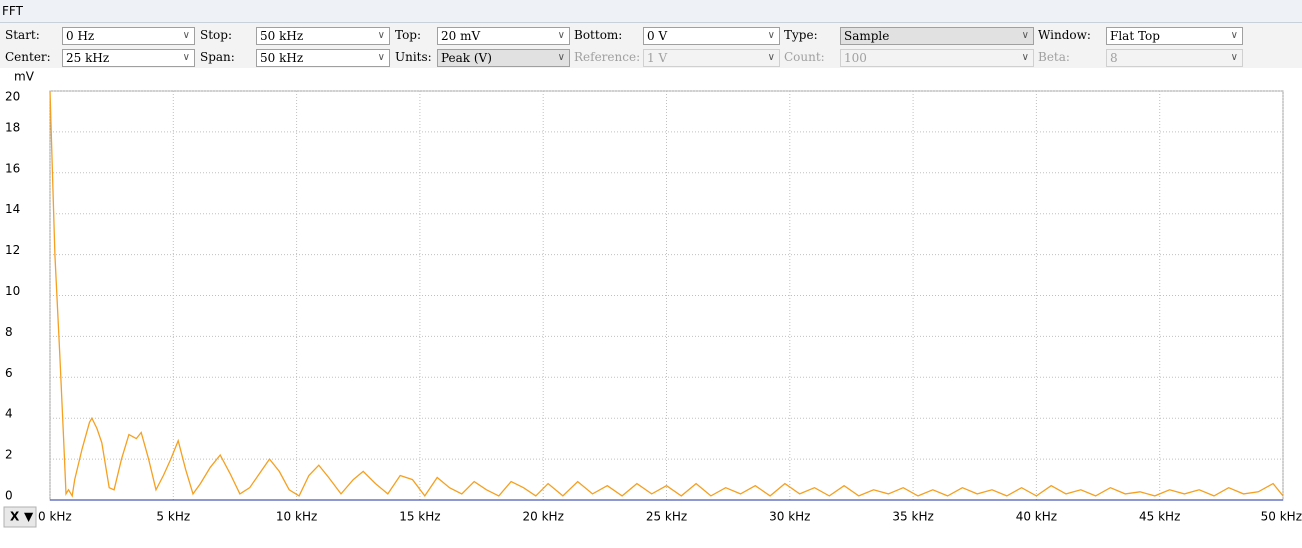 This screenshot has width=1302, height=548. I want to click on y-tick-label: 8, so click(9, 332).